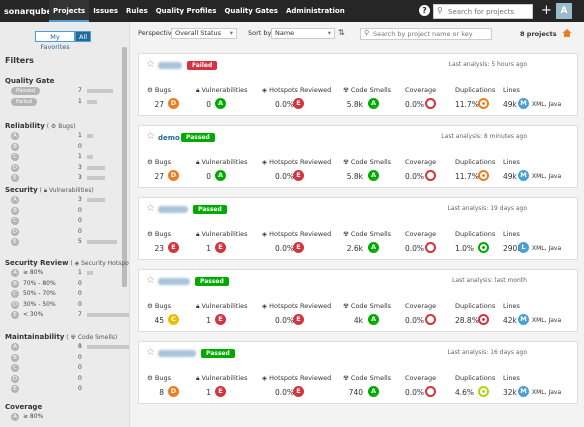  What do you see at coordinates (424, 10) in the screenshot?
I see `help-icon: ?` at bounding box center [424, 10].